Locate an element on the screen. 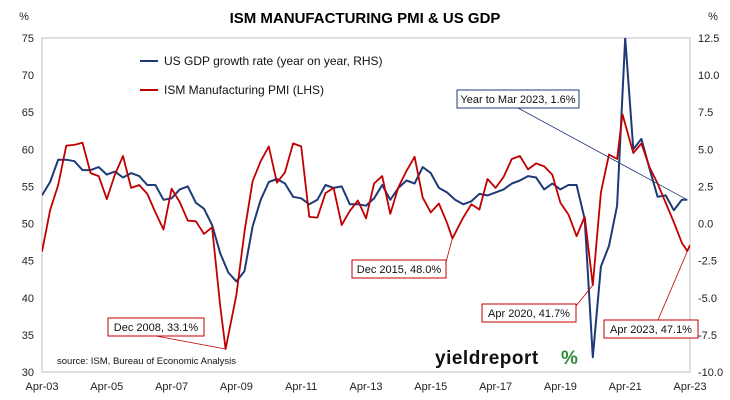 The height and width of the screenshot is (400, 730). legend-label-gdp: US GDP growth rate (year on year, RHS) is located at coordinates (273, 61).